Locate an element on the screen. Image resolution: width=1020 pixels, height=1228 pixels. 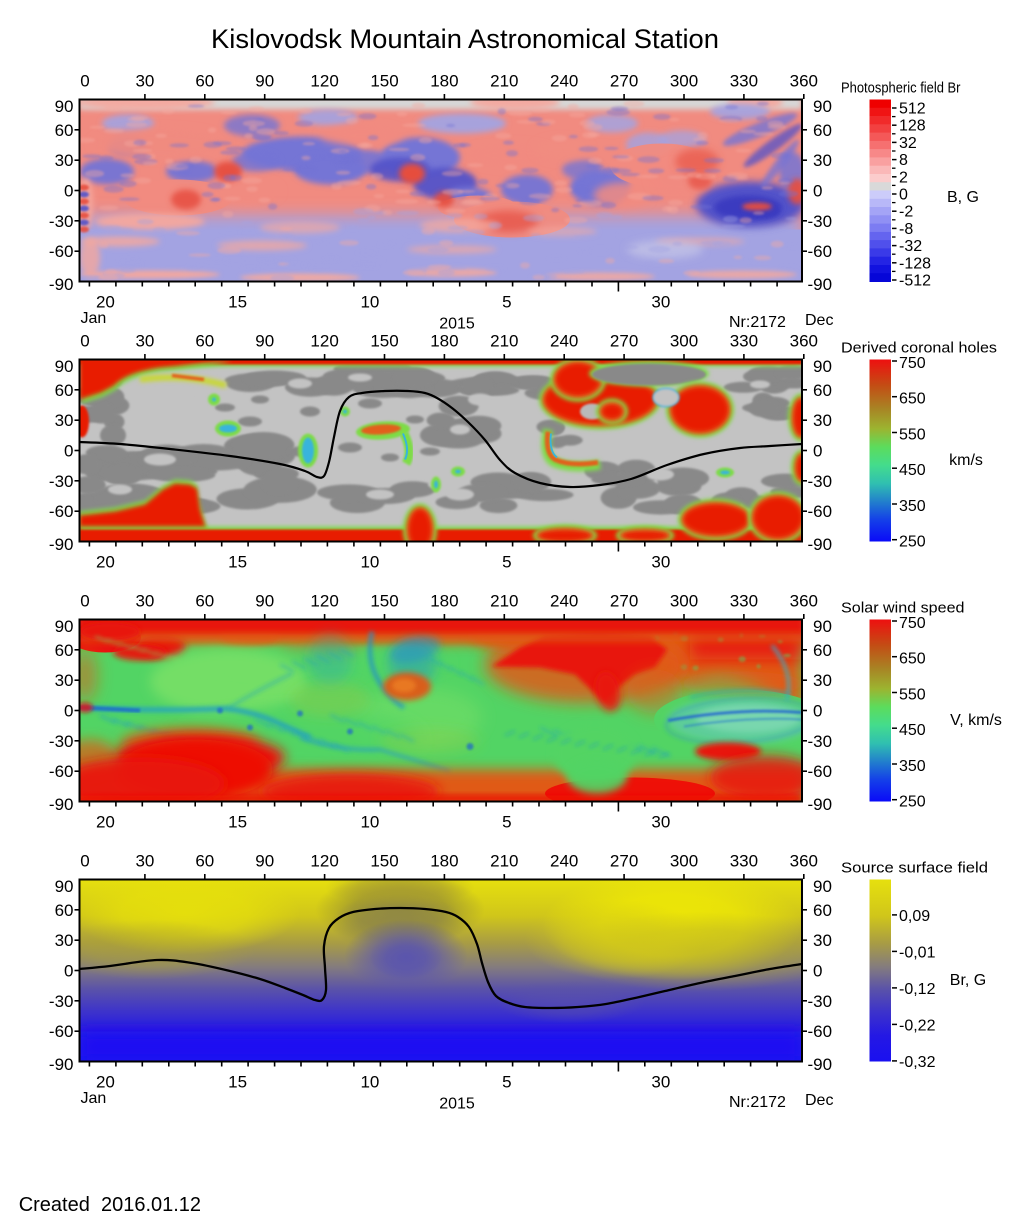
svg-text: -0,32 is located at coordinates (917, 1062).